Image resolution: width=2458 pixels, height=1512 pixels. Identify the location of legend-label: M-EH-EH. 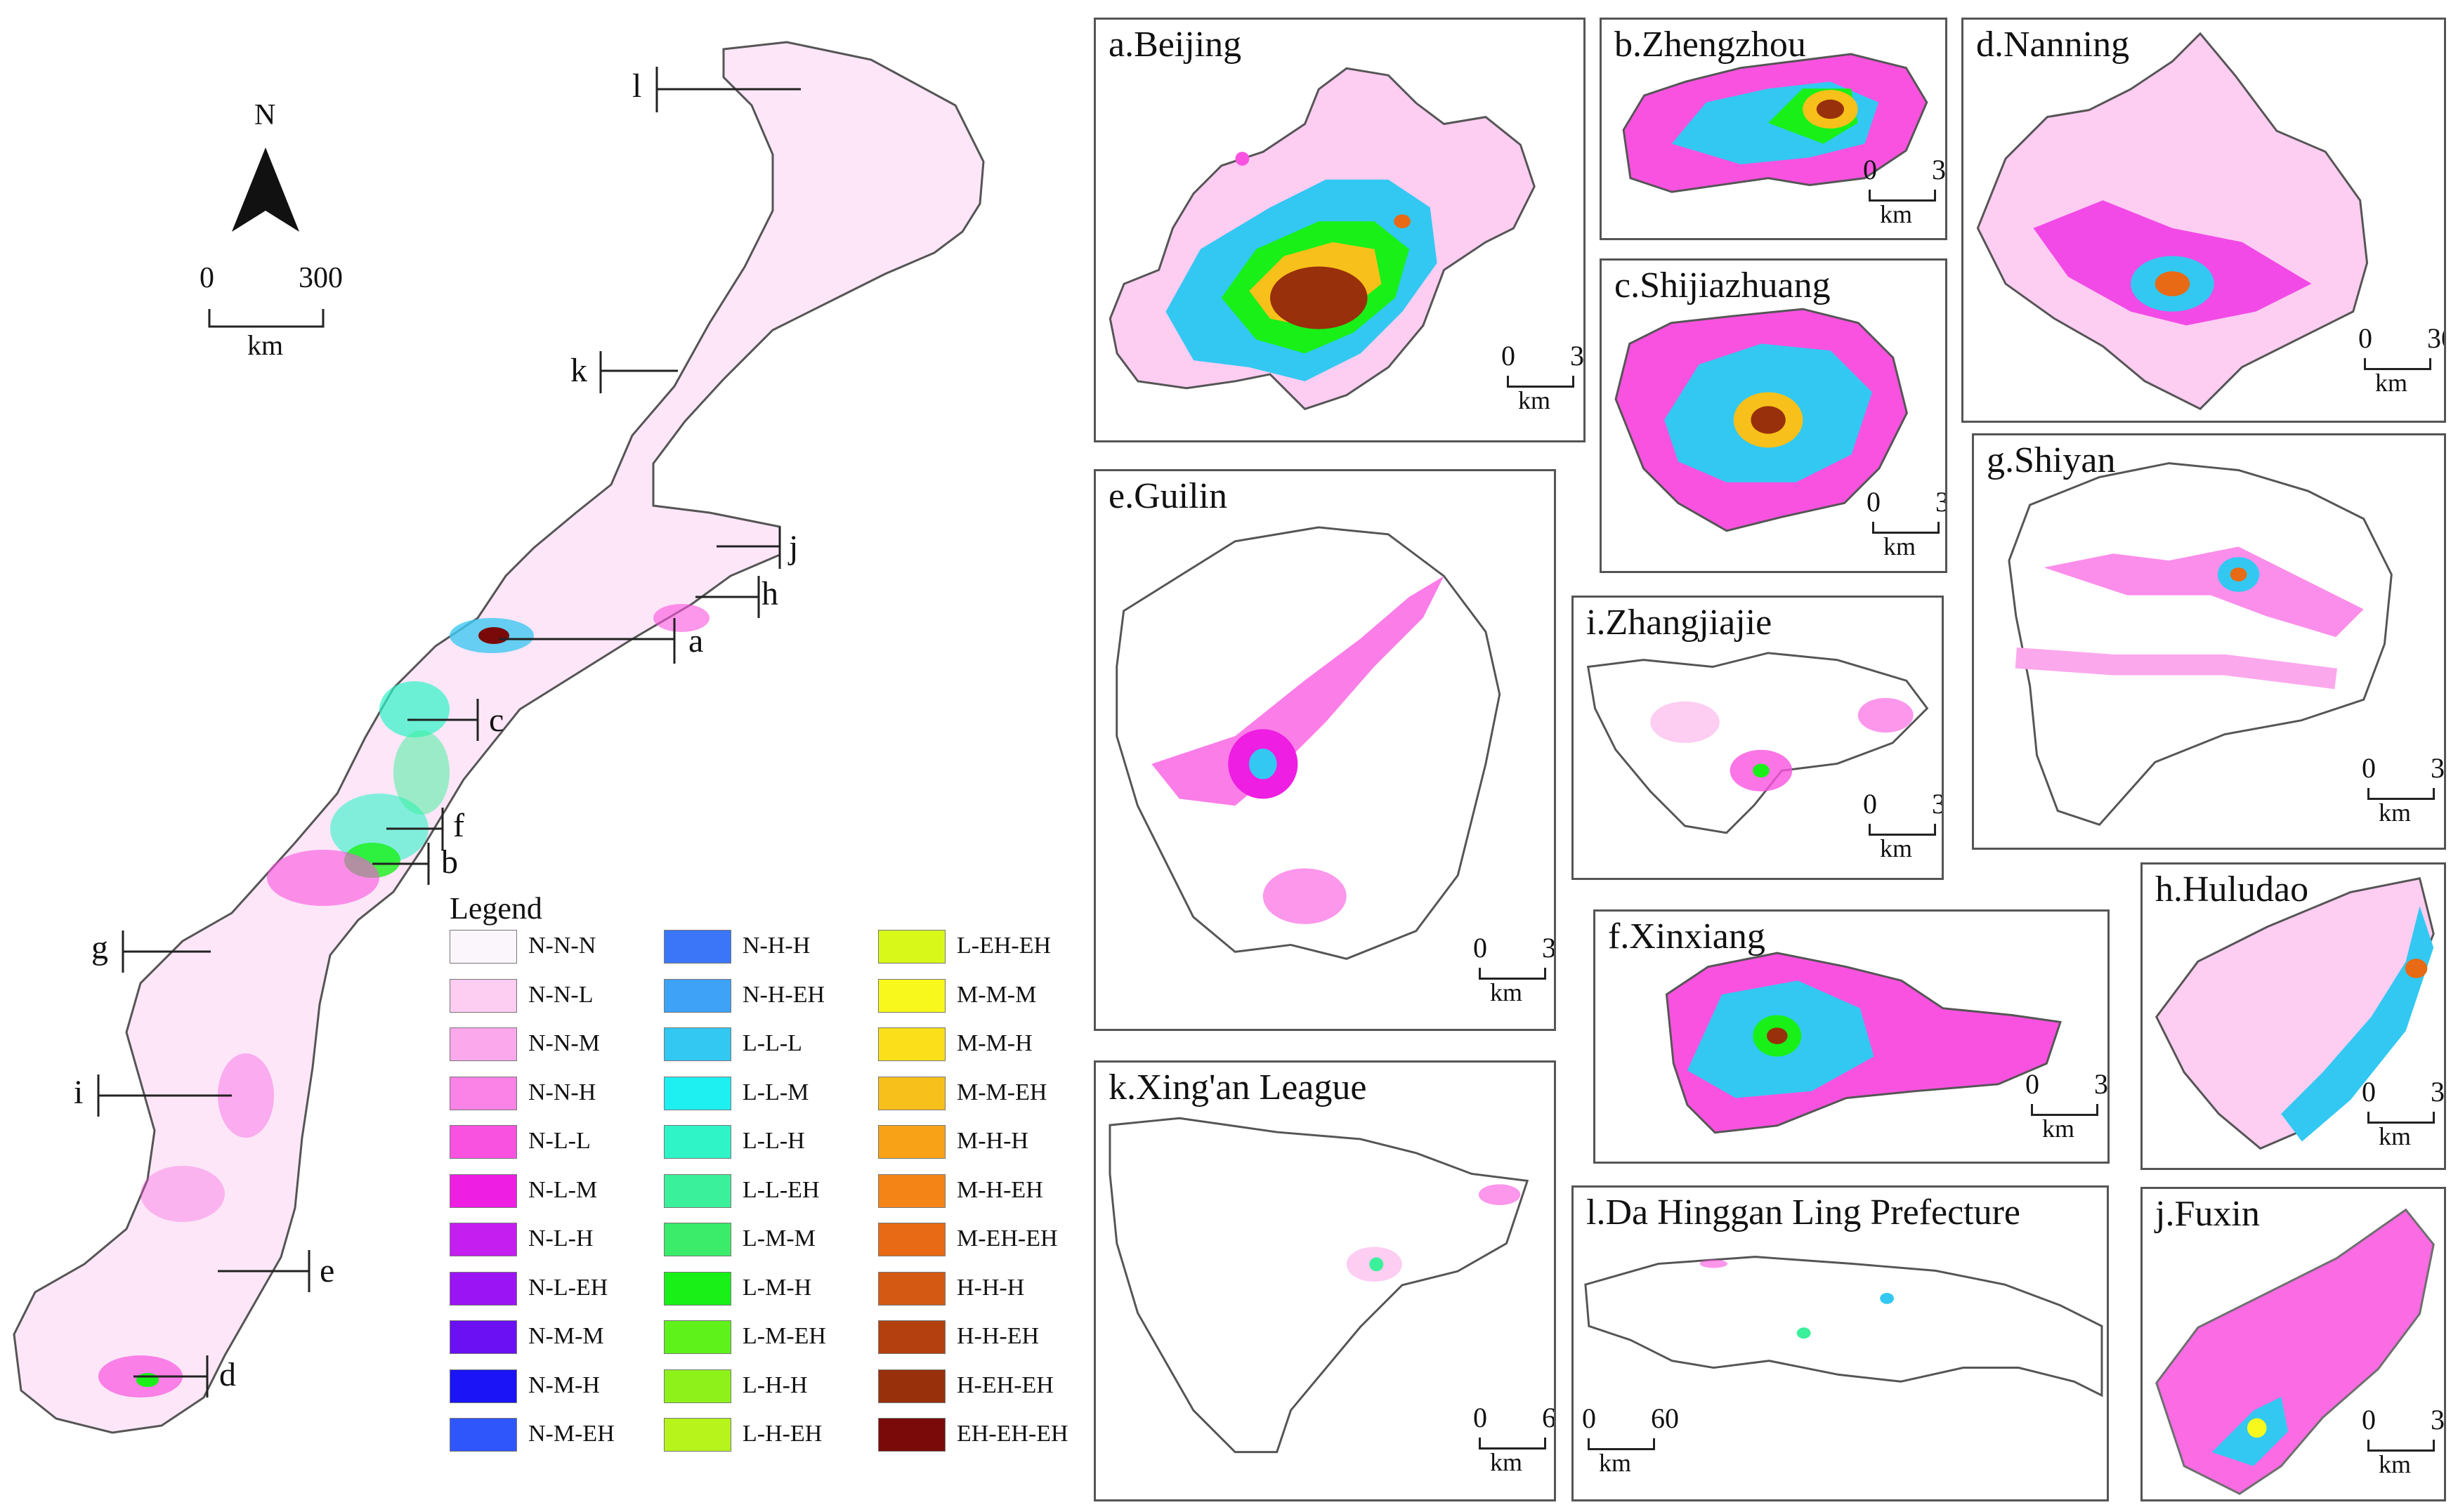
(1007, 1238).